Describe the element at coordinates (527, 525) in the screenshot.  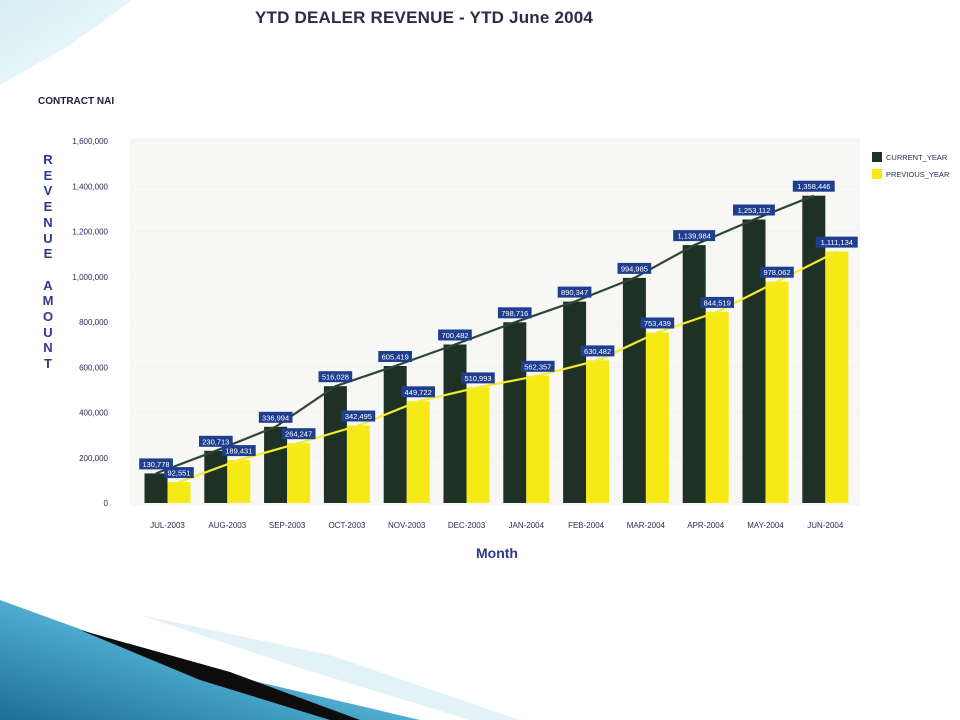
I see `x-tick-label: JAN-2004` at that location.